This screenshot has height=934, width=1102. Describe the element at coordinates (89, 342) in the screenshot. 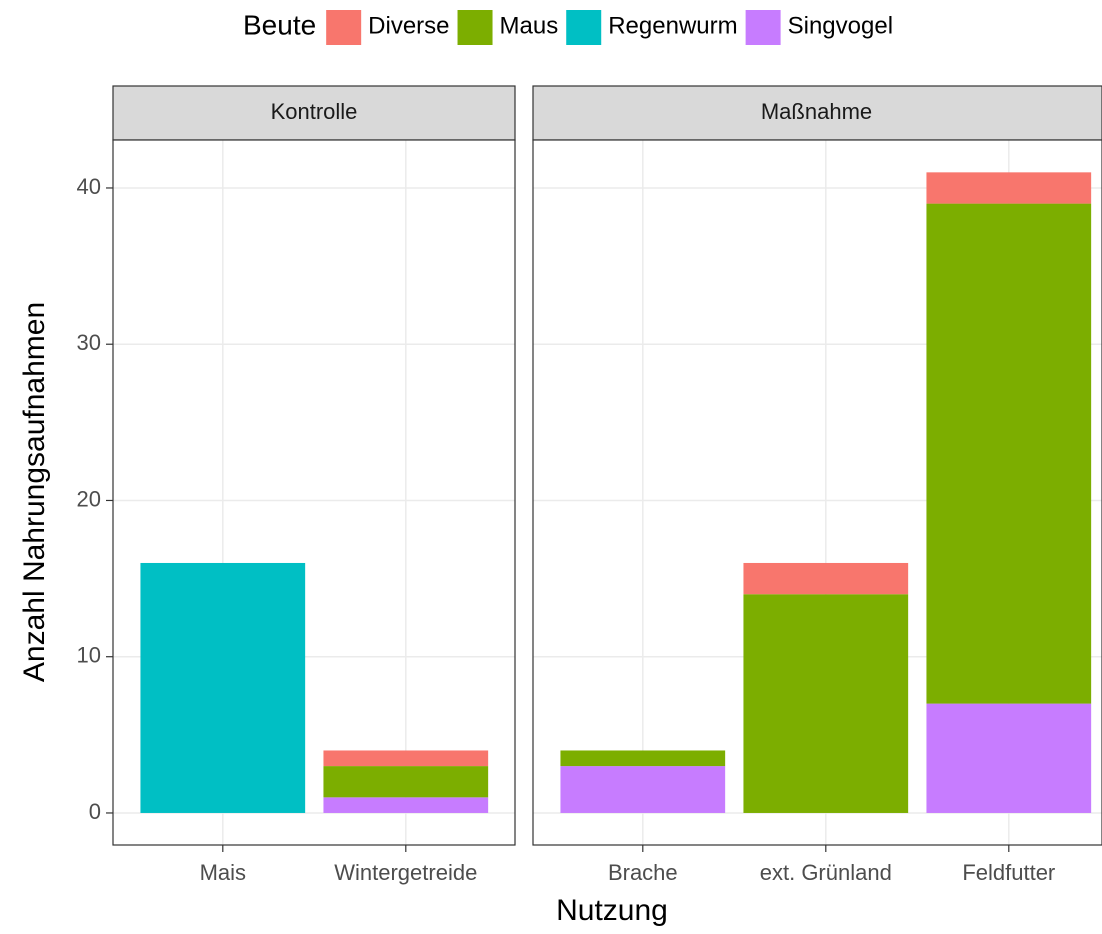

I see `y-tick-label: 30` at that location.